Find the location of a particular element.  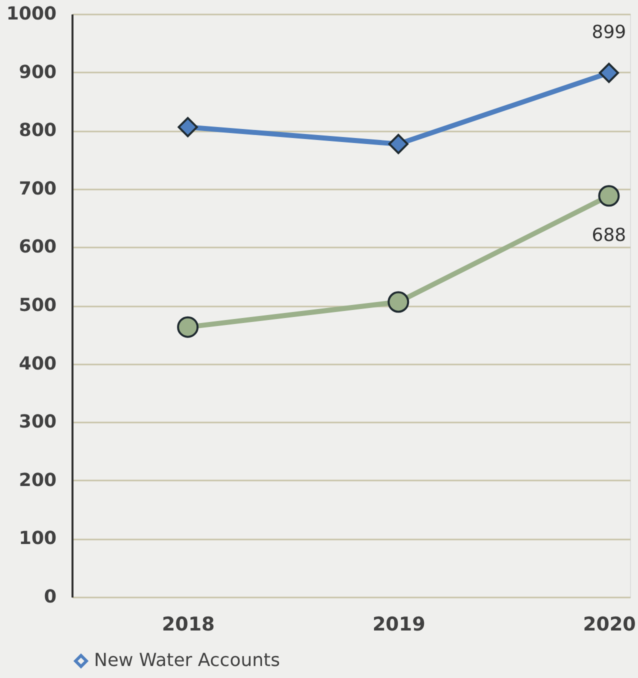

legend-label: New Water Accounts is located at coordinates (187, 660).